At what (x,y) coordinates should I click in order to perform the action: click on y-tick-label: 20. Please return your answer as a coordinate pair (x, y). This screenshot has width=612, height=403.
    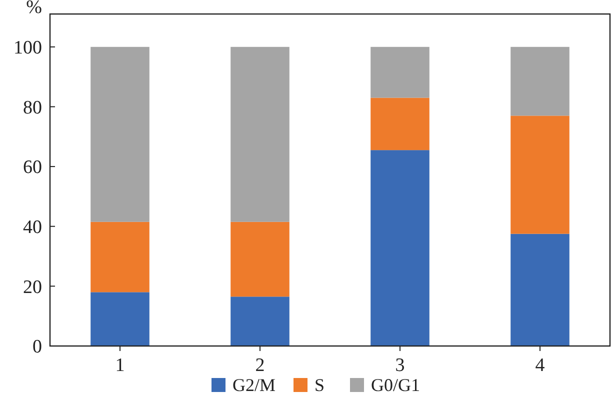
    Looking at the image, I should click on (32, 287).